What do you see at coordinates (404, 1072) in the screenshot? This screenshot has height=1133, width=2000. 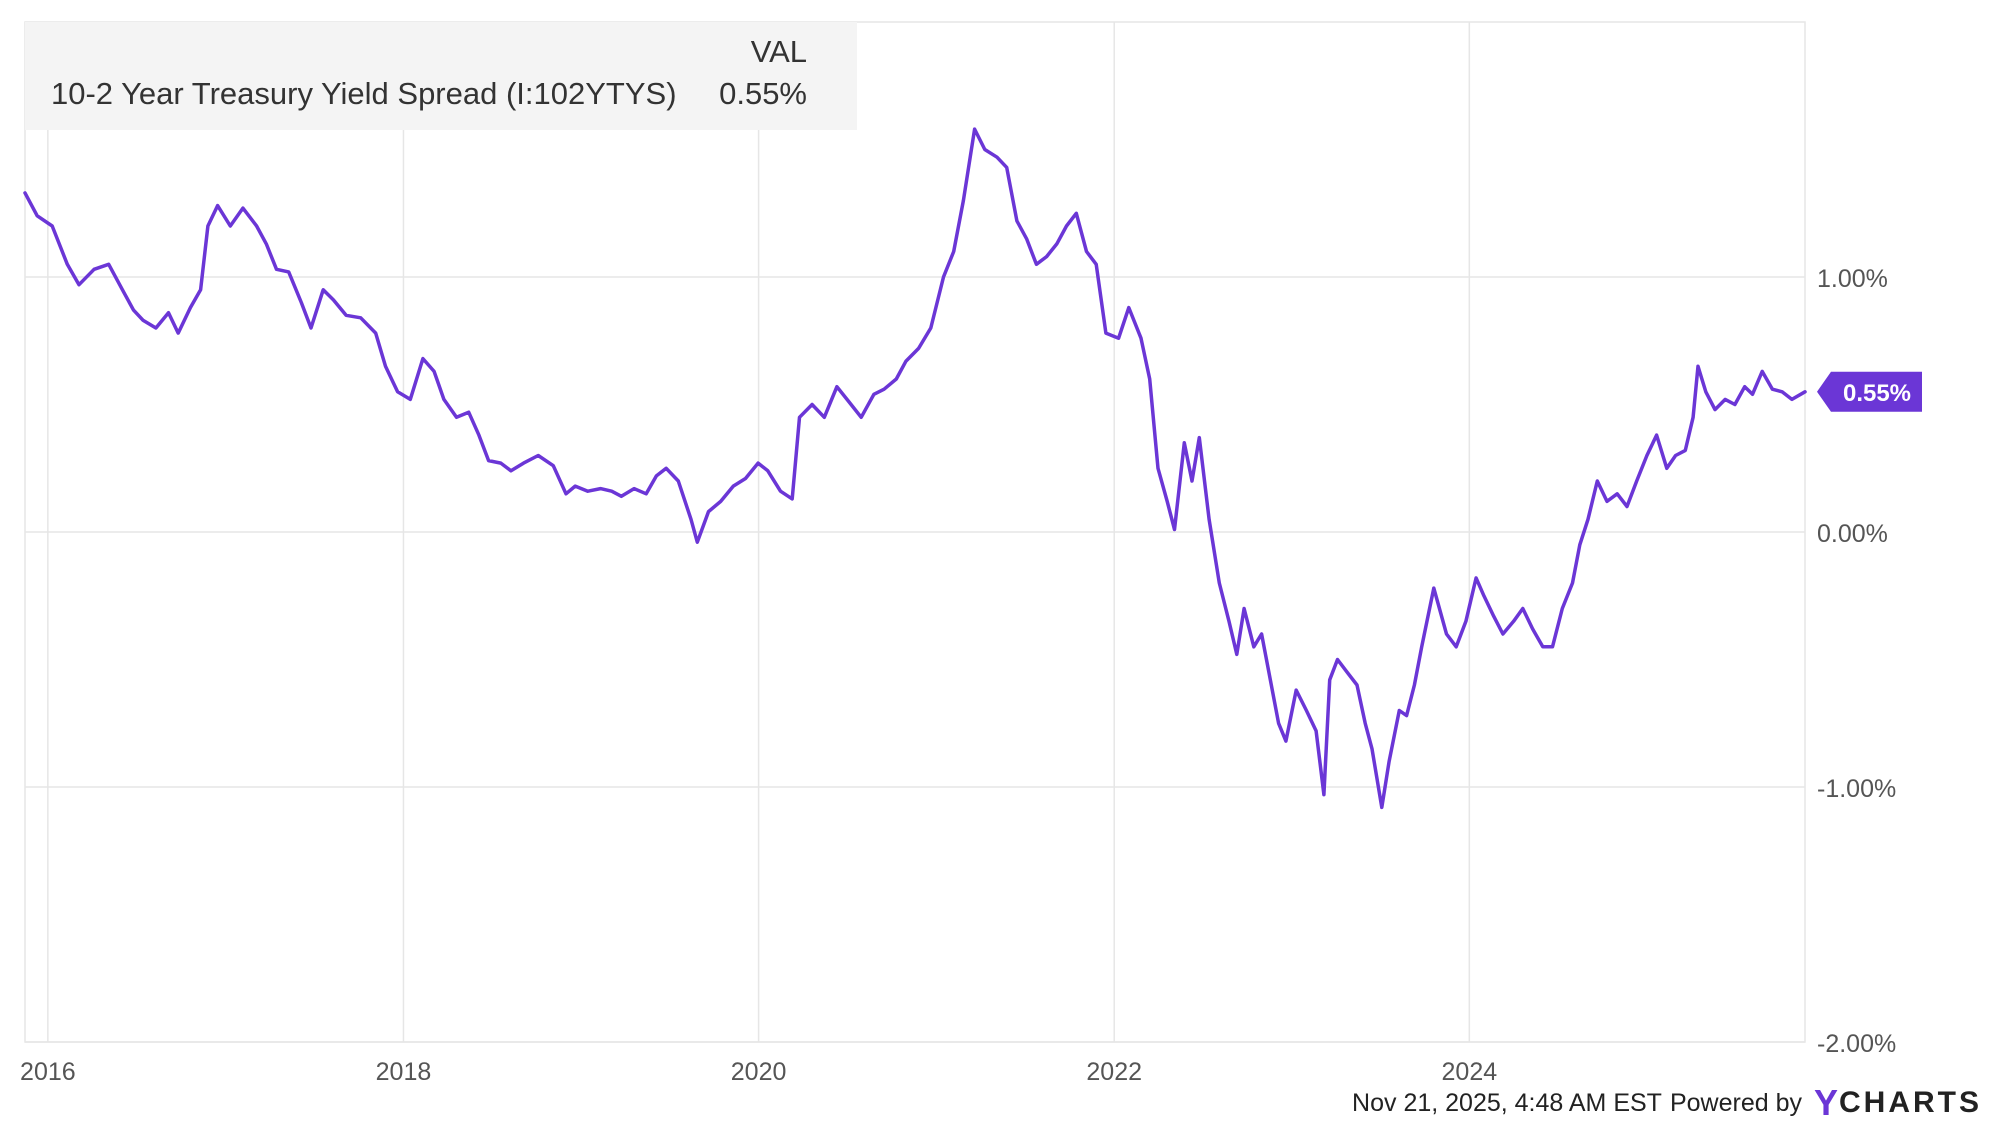 I see `x-tick-label: 2018` at bounding box center [404, 1072].